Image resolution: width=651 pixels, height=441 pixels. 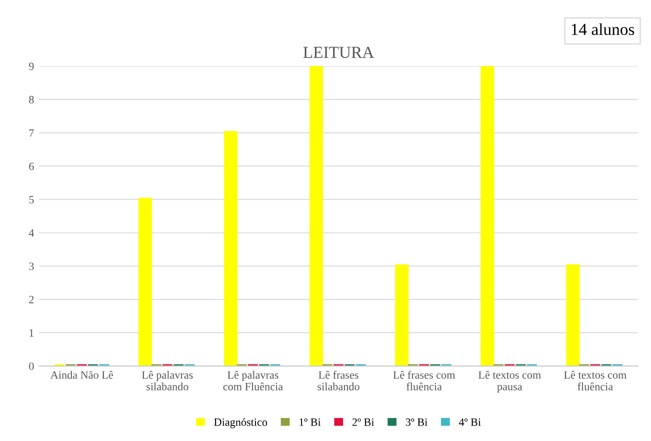 What do you see at coordinates (31, 100) in the screenshot?
I see `y-tick-label: 8` at bounding box center [31, 100].